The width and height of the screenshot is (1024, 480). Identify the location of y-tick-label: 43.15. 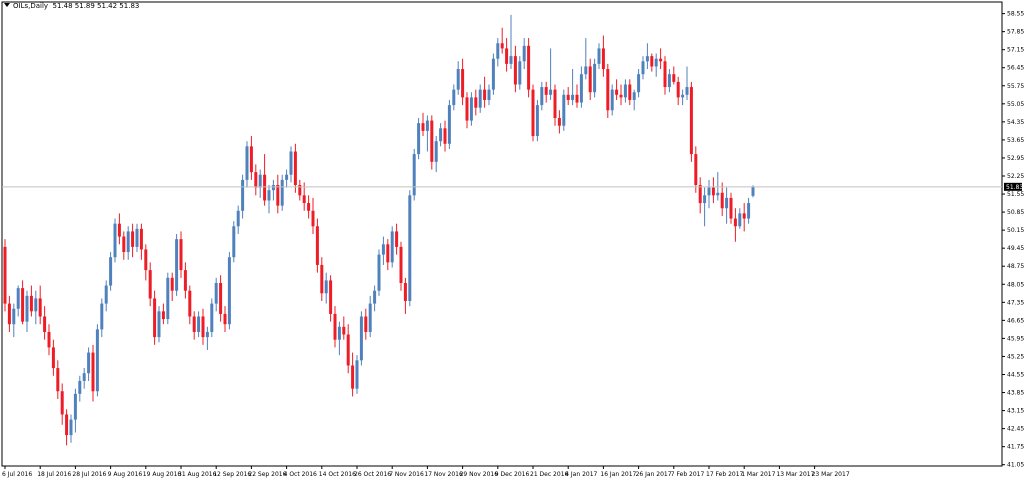
(1015, 411).